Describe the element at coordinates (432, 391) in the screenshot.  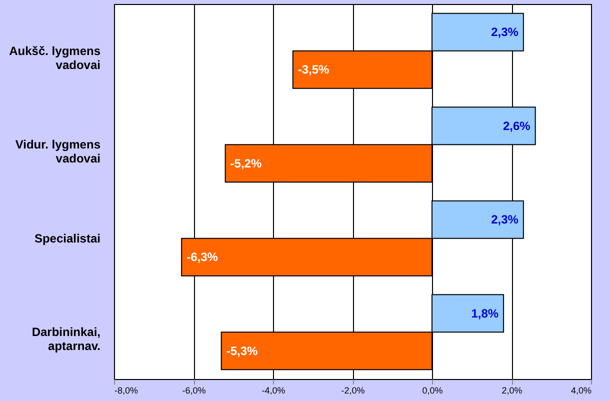
I see `x-tick-label: 0,0%` at that location.